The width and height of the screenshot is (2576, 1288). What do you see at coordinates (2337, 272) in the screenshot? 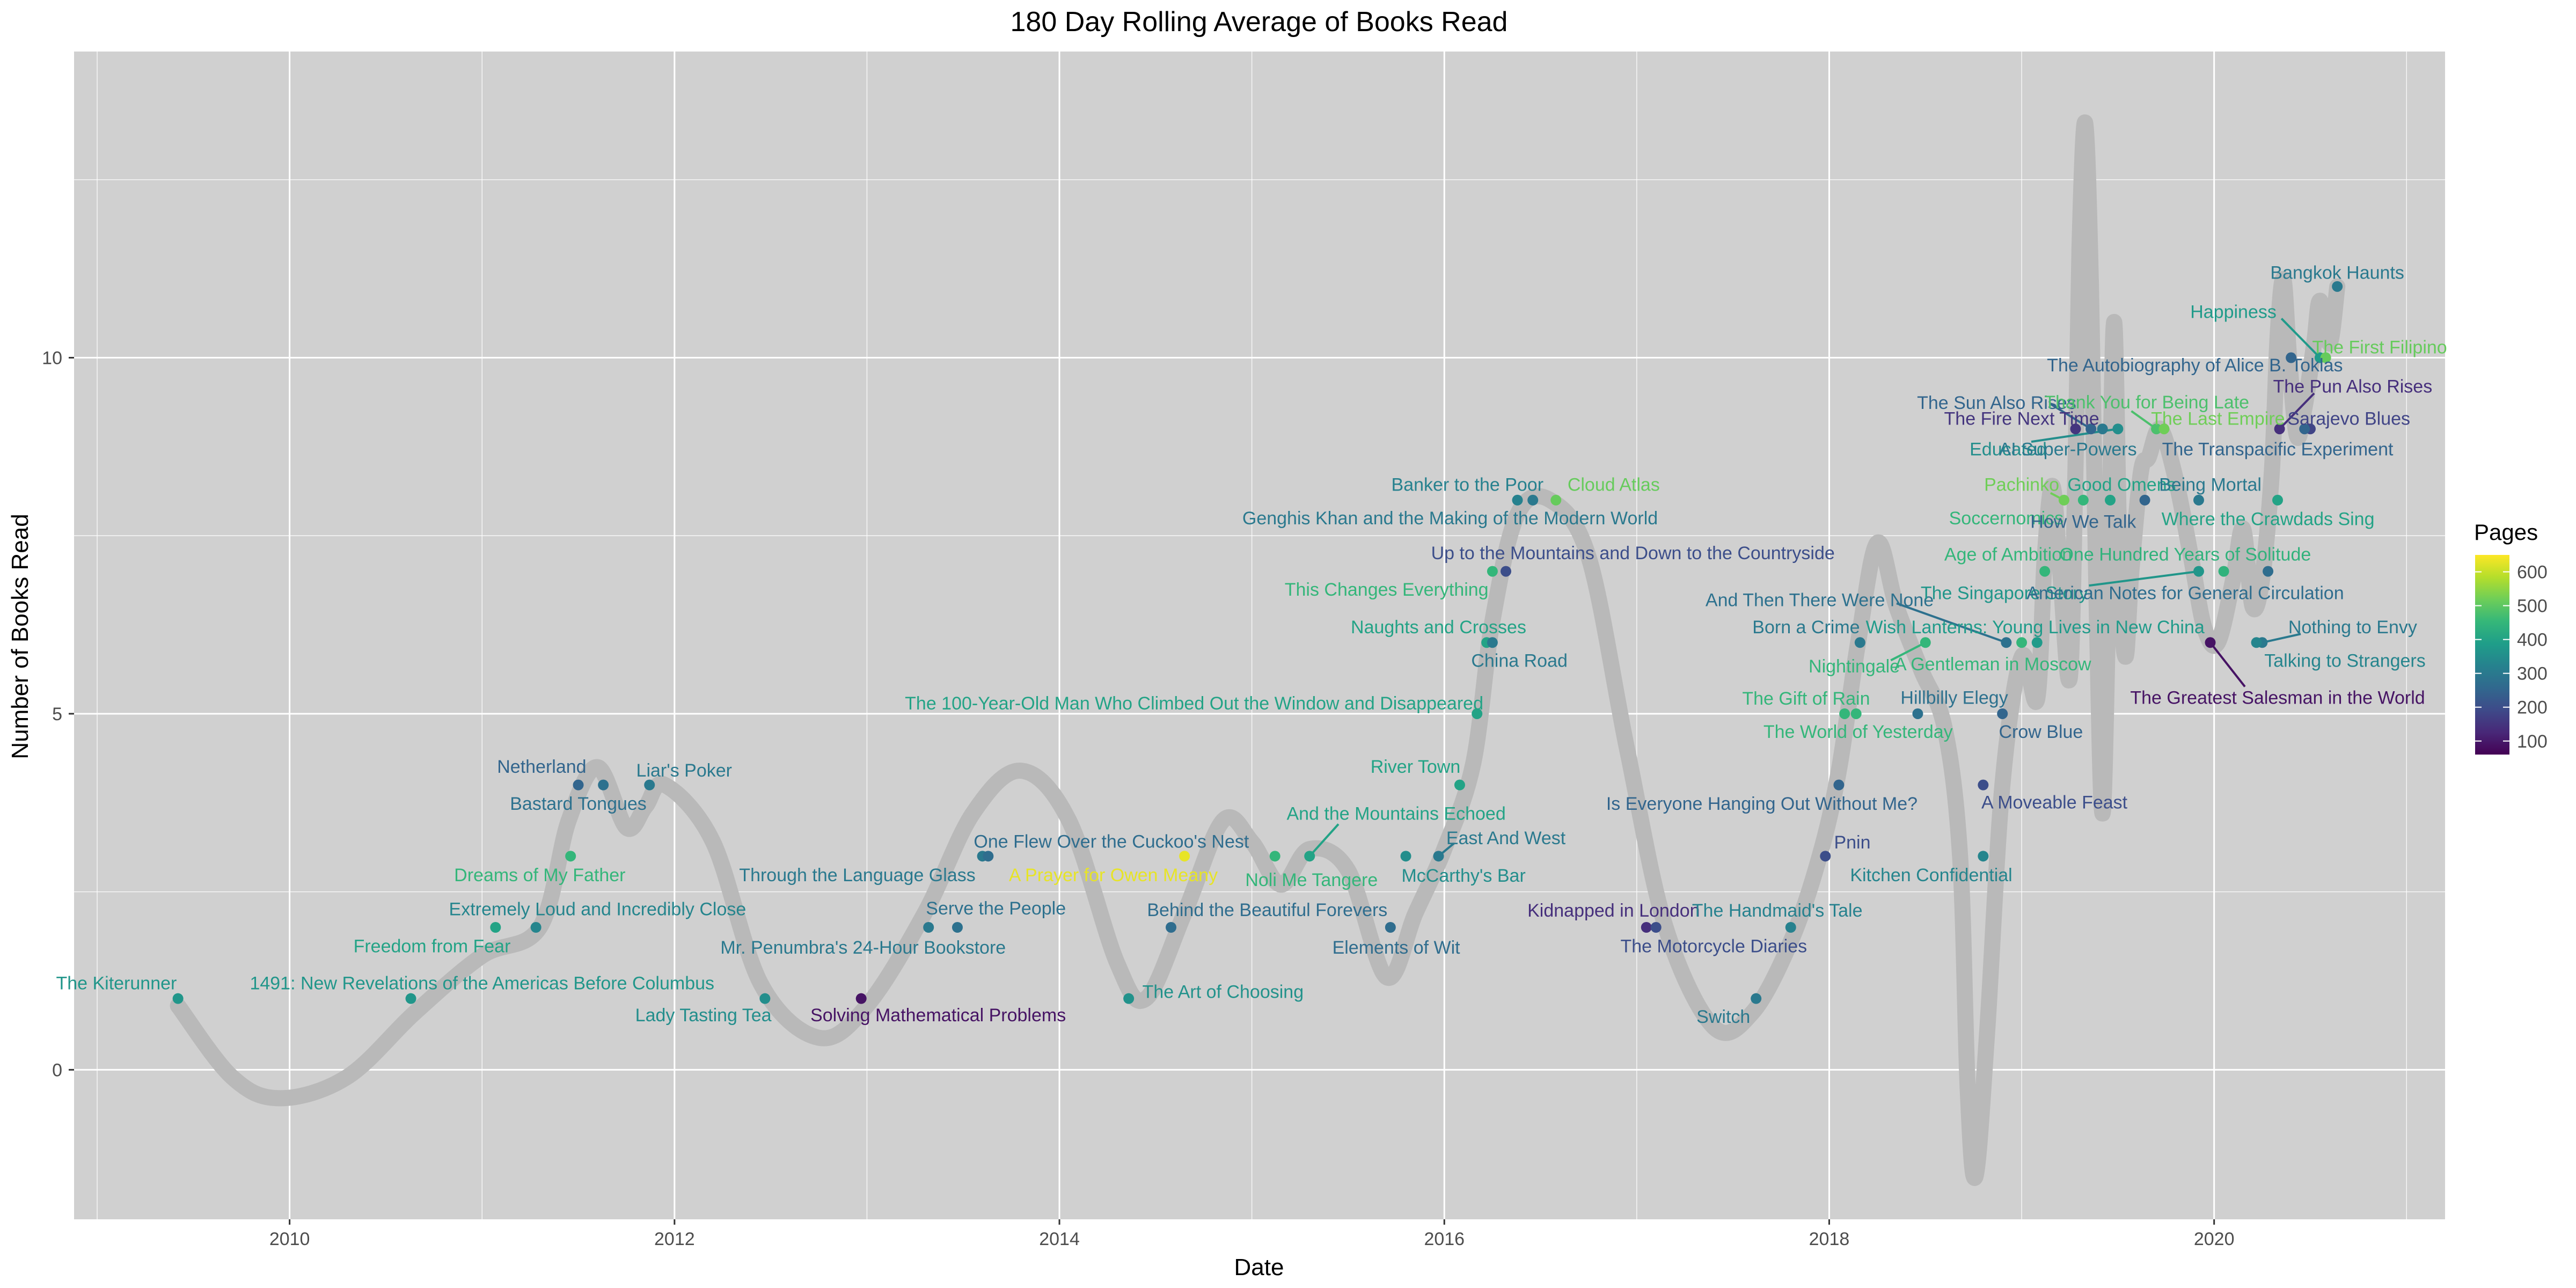
I see `book-label: Bangkok Haunts` at bounding box center [2337, 272].